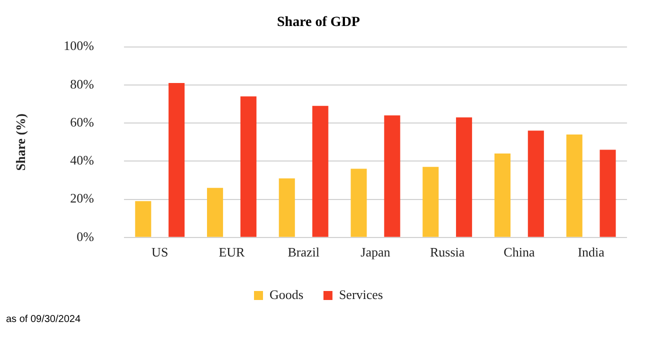 The image size is (647, 339). What do you see at coordinates (82, 84) in the screenshot?
I see `y-tick-label: 80%` at bounding box center [82, 84].